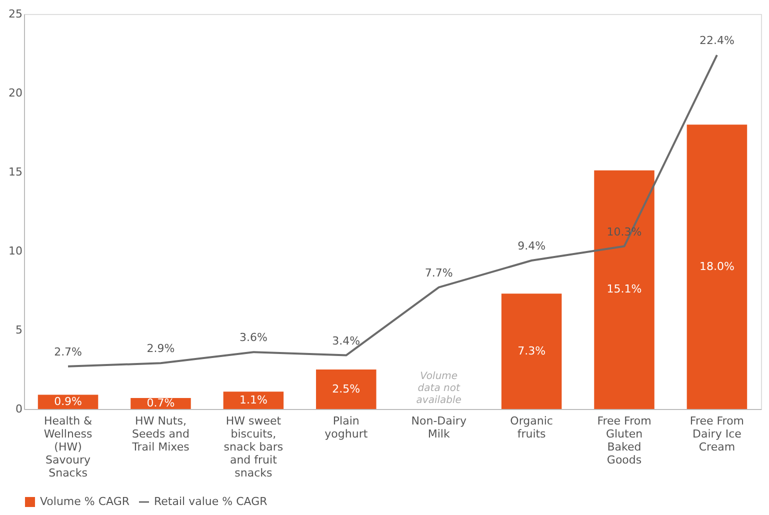 This screenshot has width=769, height=515. What do you see at coordinates (439, 427) in the screenshot?
I see `x-tick-label: Non-Dairy Milk` at bounding box center [439, 427].